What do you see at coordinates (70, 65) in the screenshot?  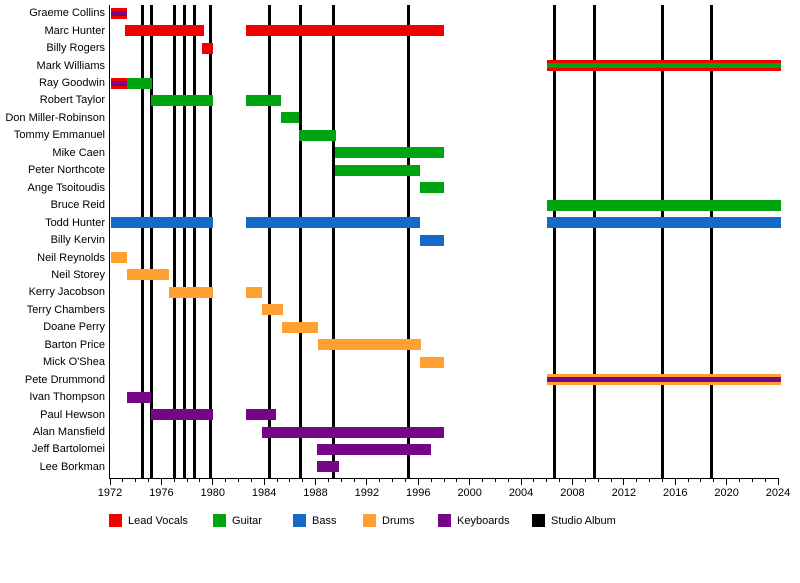 I see `member-label-mark-williams: Mark Williams` at bounding box center [70, 65].